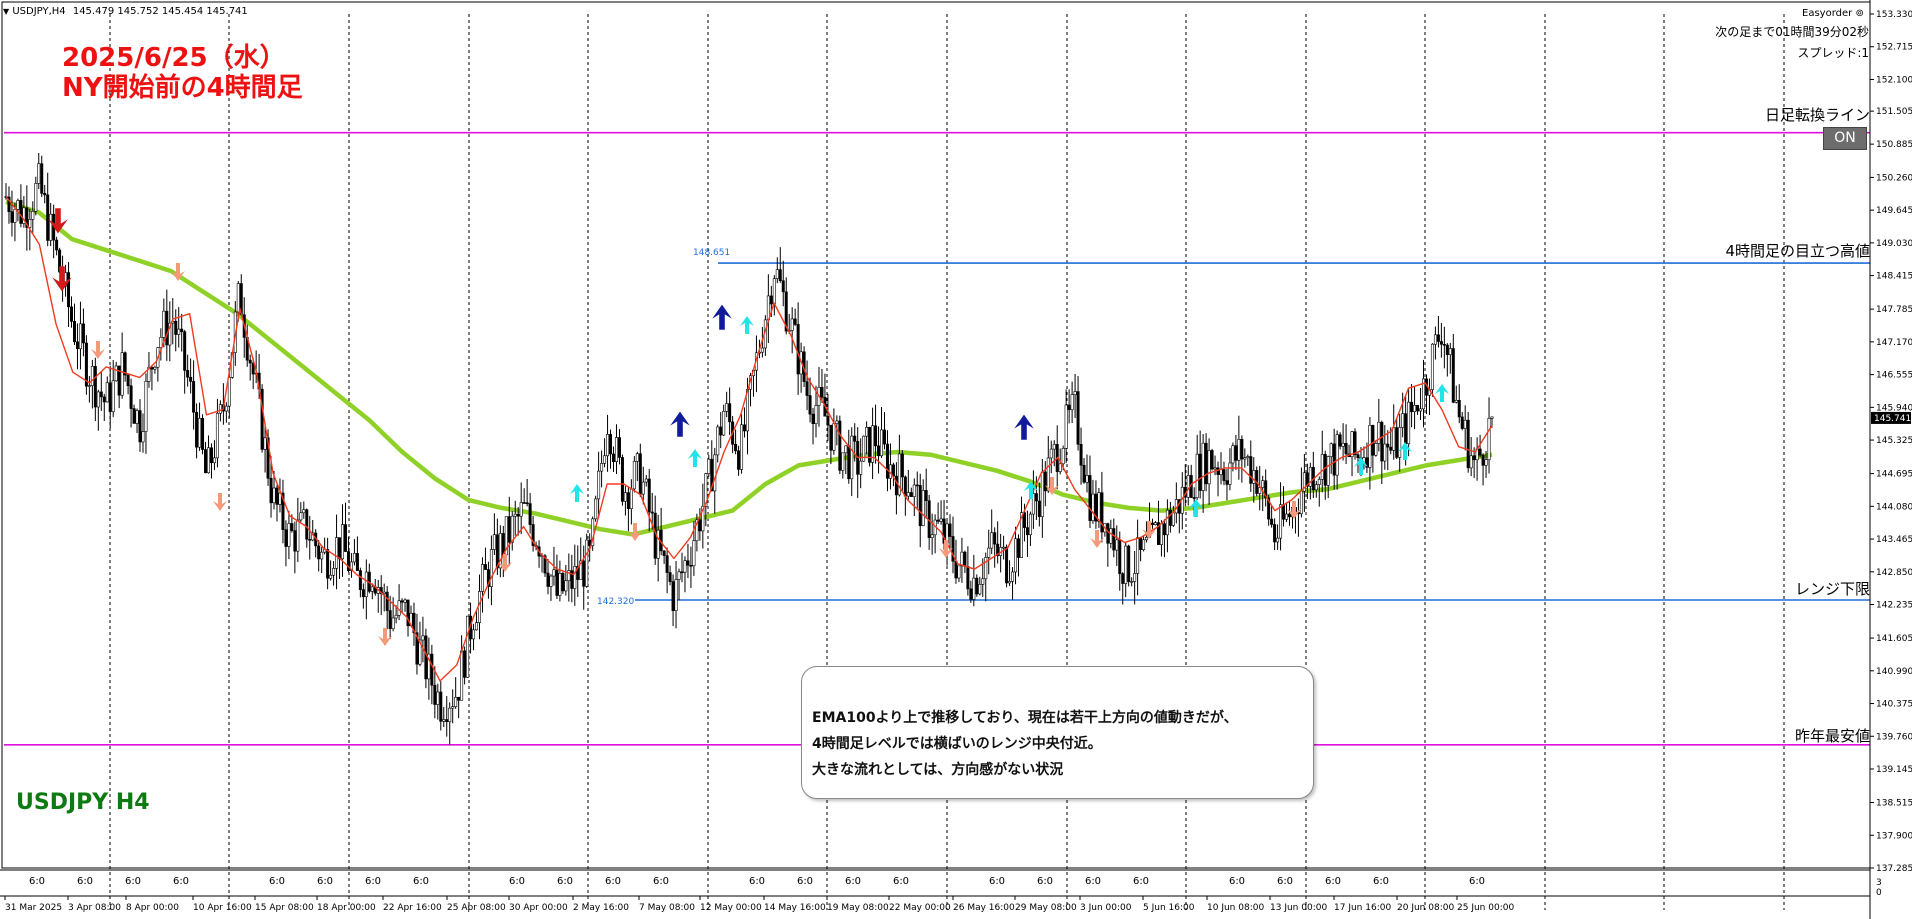 This screenshot has width=1912, height=919. I want to click on easyorder-tag: Easyorder ⊚, so click(1833, 13).